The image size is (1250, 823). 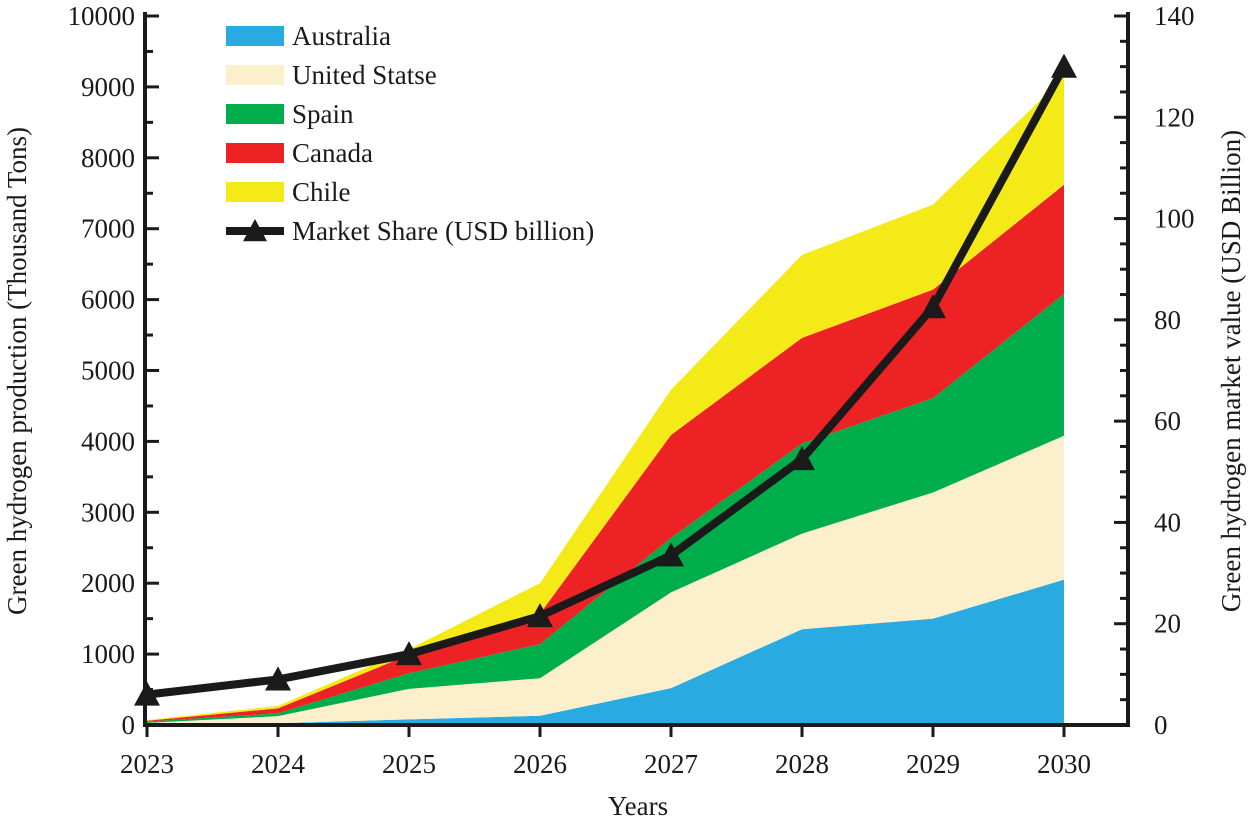 What do you see at coordinates (321, 192) in the screenshot?
I see `legend-label: Chile` at bounding box center [321, 192].